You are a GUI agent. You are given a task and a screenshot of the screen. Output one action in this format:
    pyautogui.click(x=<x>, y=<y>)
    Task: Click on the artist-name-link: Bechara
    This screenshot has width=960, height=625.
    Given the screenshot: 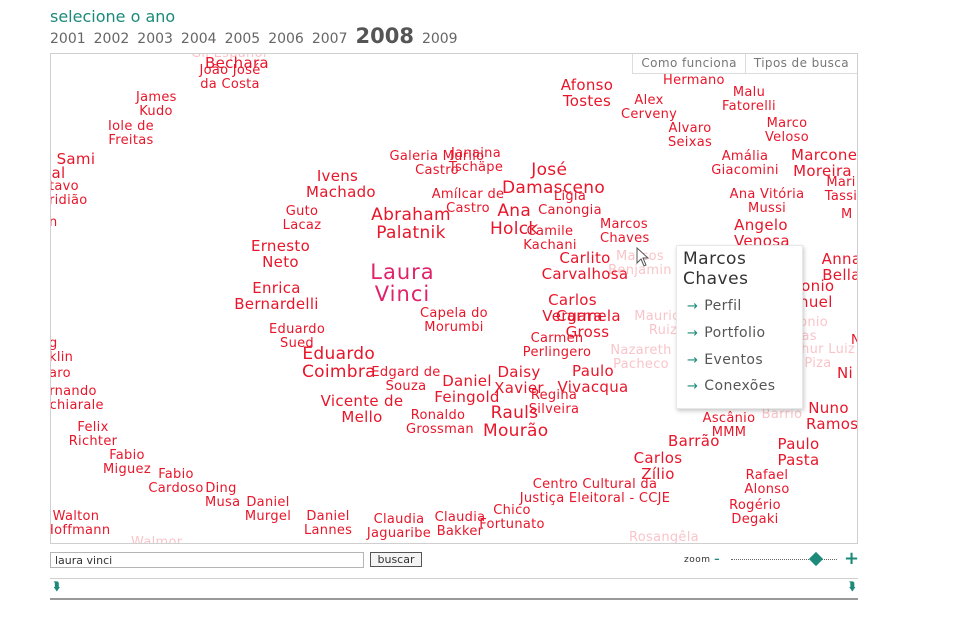 What is the action you would take?
    pyautogui.click(x=237, y=63)
    